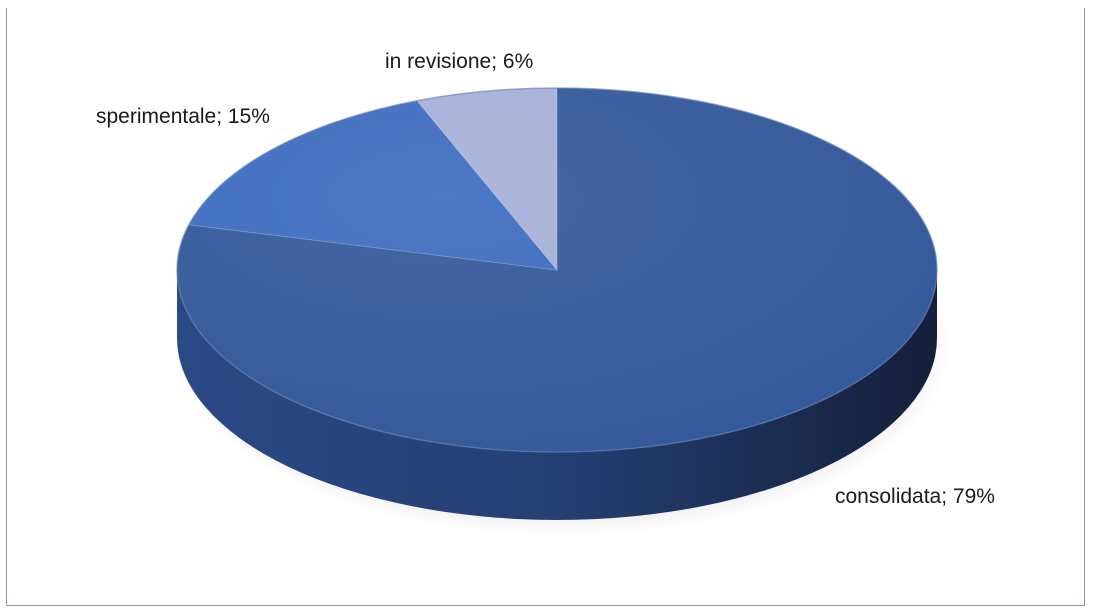 Image resolution: width=1093 pixels, height=608 pixels. What do you see at coordinates (459, 61) in the screenshot?
I see `data-label-in-revisione: in revisione; 6%` at bounding box center [459, 61].